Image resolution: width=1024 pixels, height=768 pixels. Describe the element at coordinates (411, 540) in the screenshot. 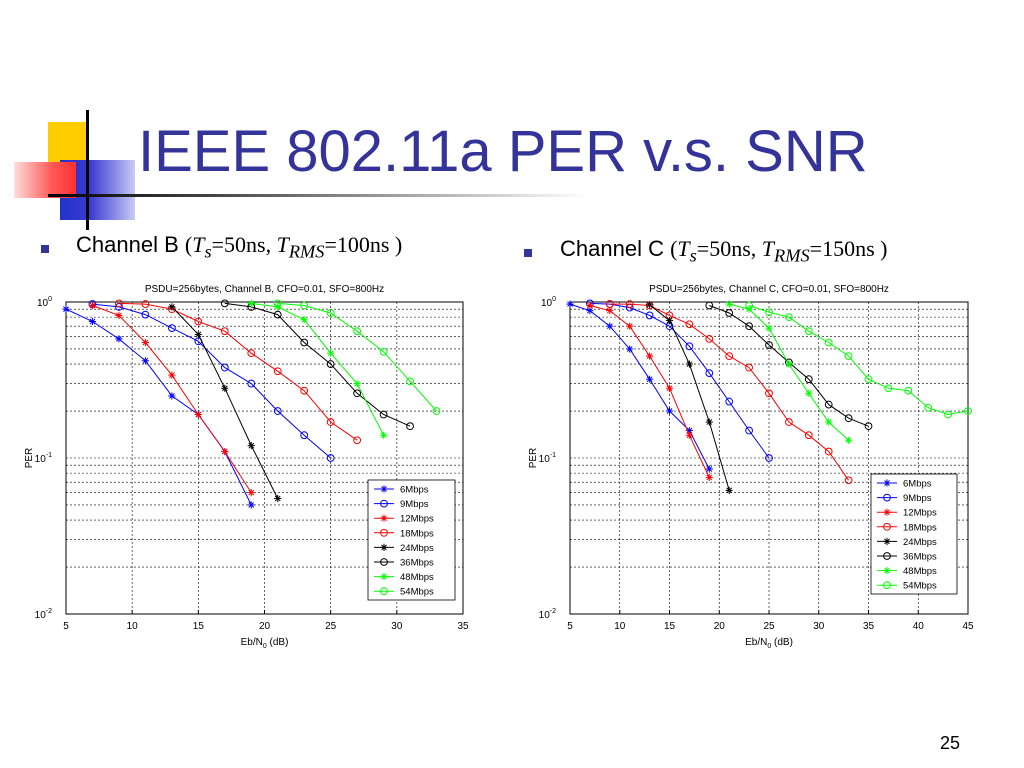

I see `legend-box` at that location.